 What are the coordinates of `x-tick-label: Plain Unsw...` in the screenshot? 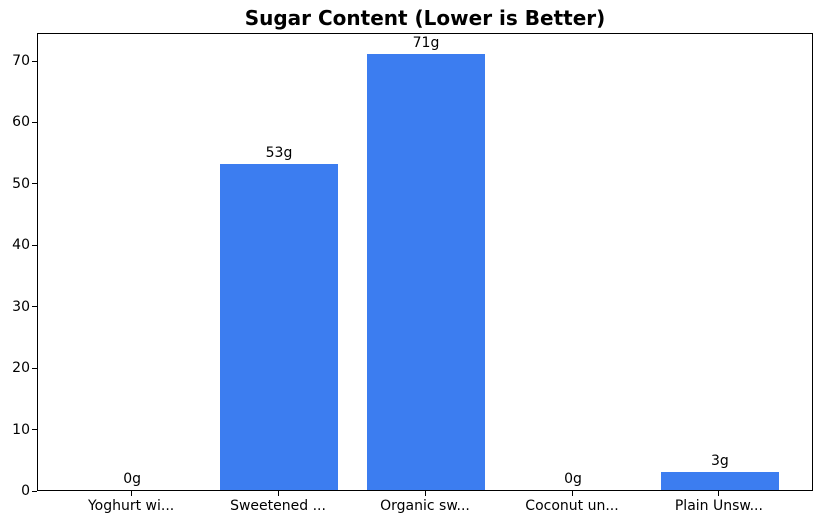 It's located at (718, 506).